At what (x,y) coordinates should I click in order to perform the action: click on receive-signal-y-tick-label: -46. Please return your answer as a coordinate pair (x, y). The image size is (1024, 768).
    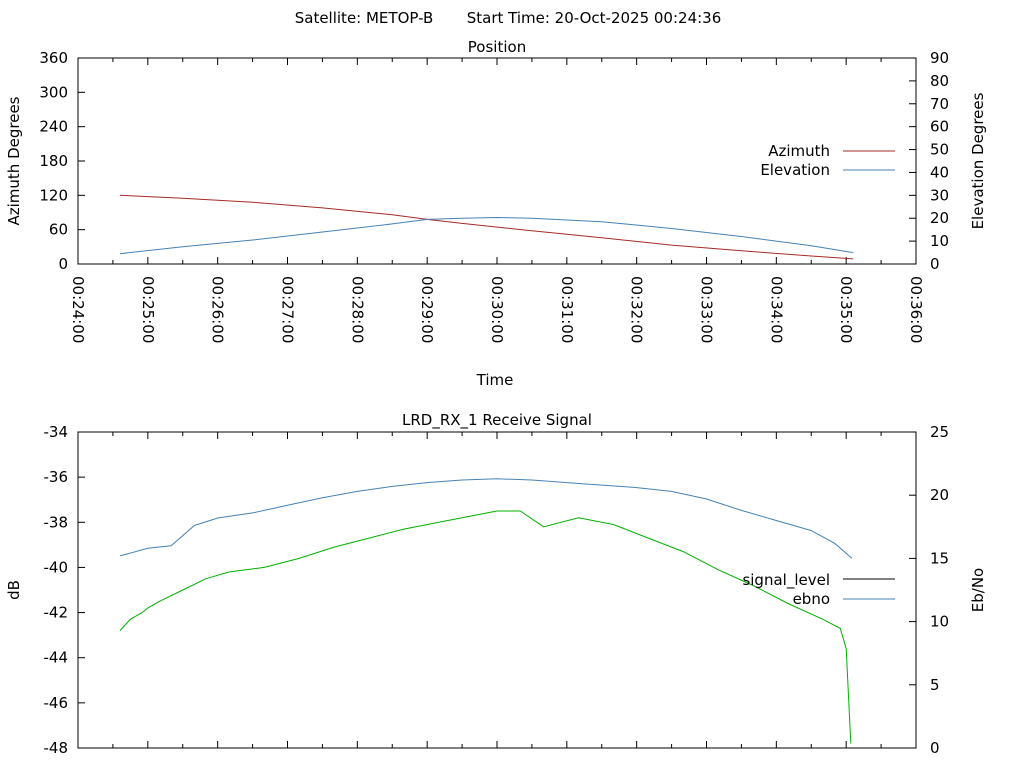
    Looking at the image, I should click on (56, 703).